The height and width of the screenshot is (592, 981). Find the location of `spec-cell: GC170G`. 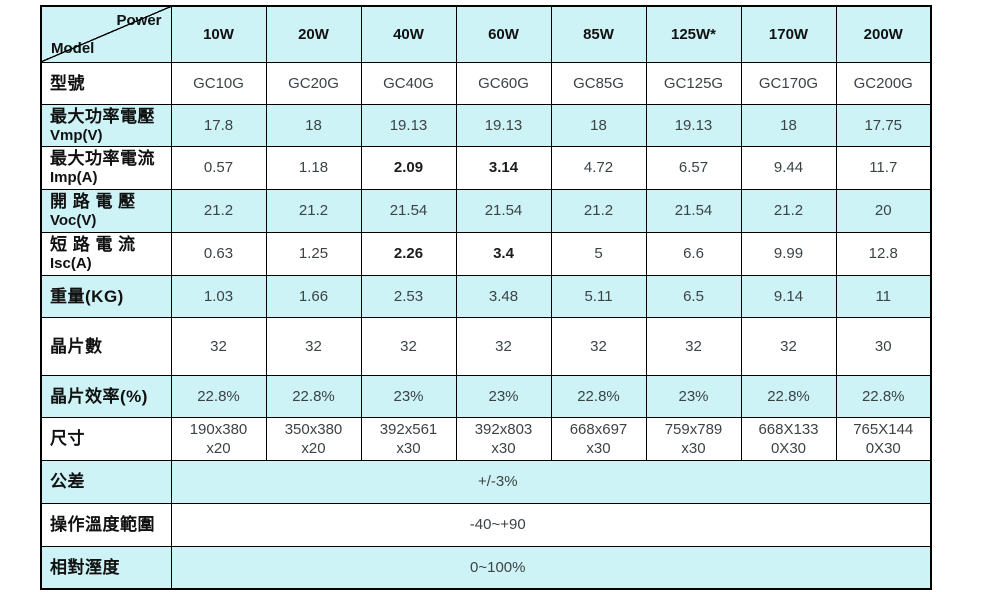

spec-cell: GC170G is located at coordinates (788, 83).